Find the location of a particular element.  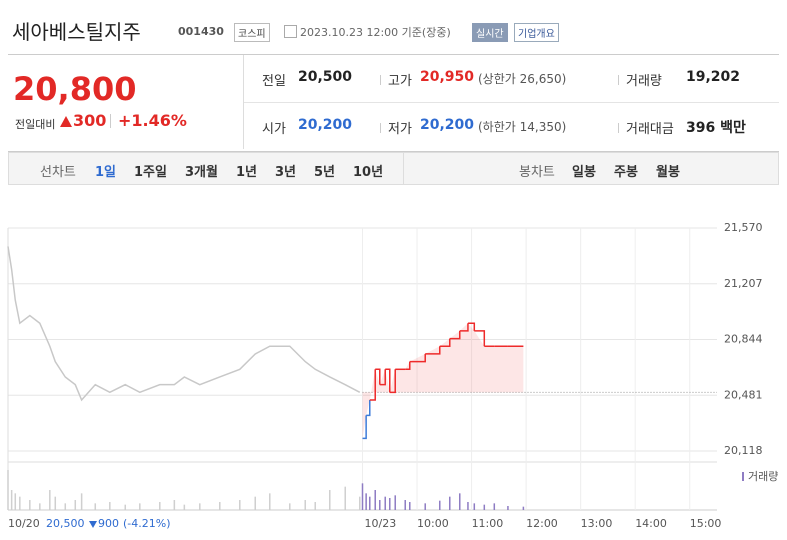

stat-label: 거래대금 is located at coordinates (650, 129).